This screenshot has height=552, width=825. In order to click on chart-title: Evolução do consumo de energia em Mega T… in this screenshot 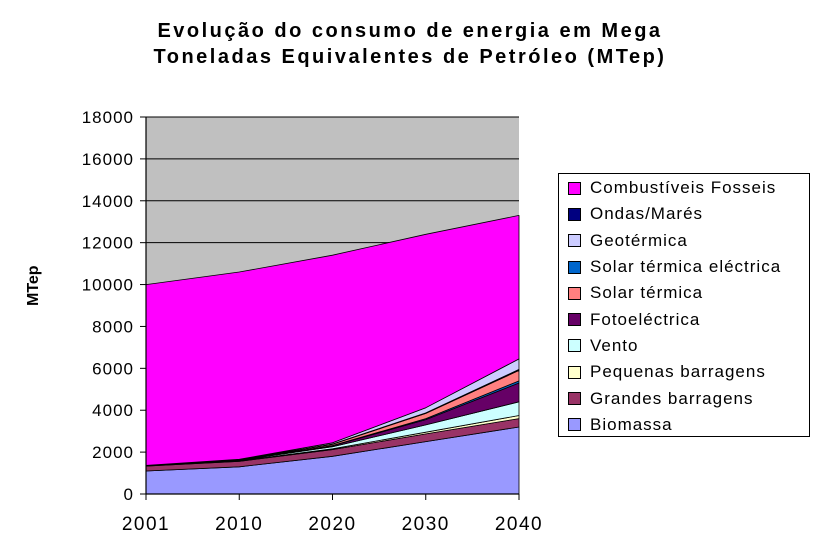, I will do `click(410, 44)`.